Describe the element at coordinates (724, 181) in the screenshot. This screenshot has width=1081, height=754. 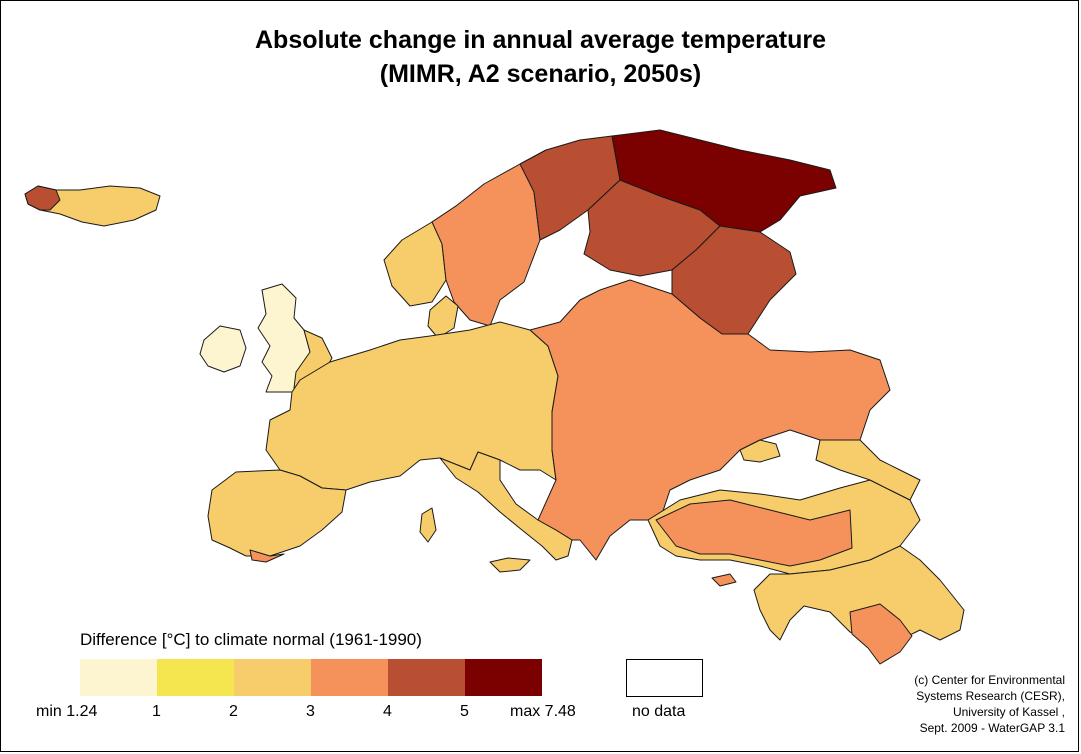
I see `region-arctic-north` at that location.